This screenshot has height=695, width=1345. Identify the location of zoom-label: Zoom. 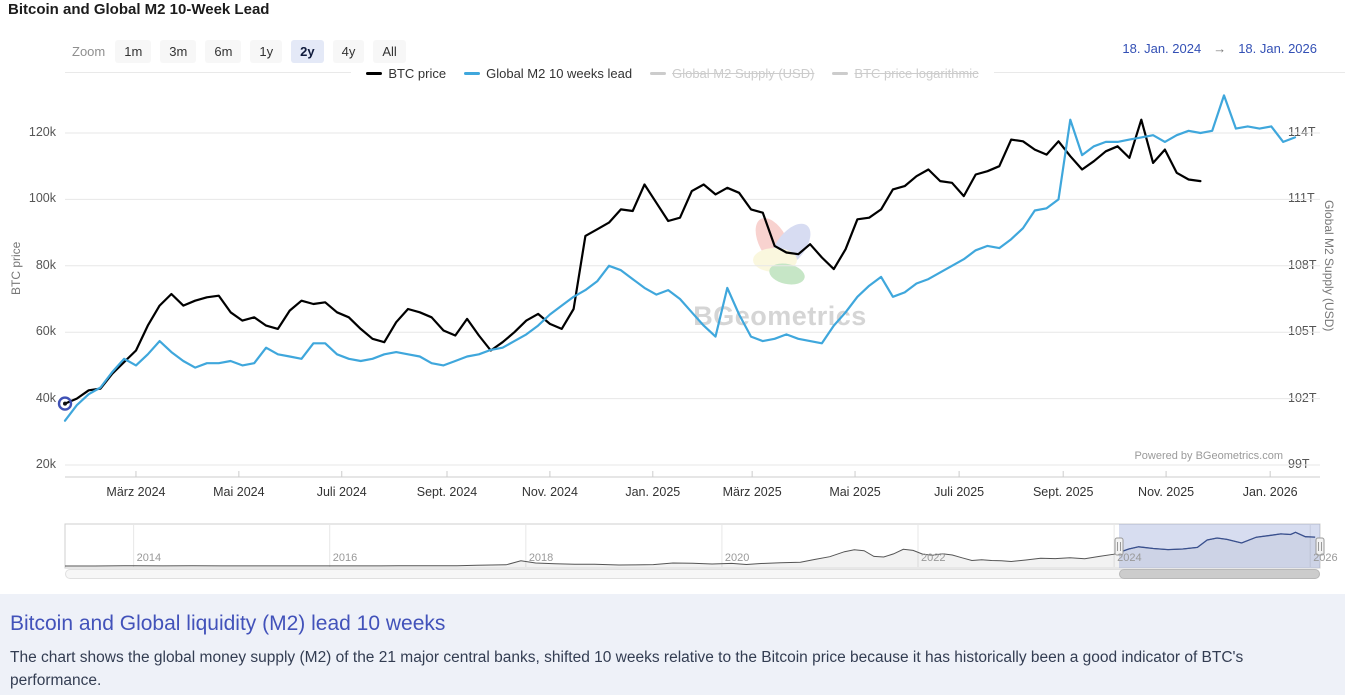
(89, 51).